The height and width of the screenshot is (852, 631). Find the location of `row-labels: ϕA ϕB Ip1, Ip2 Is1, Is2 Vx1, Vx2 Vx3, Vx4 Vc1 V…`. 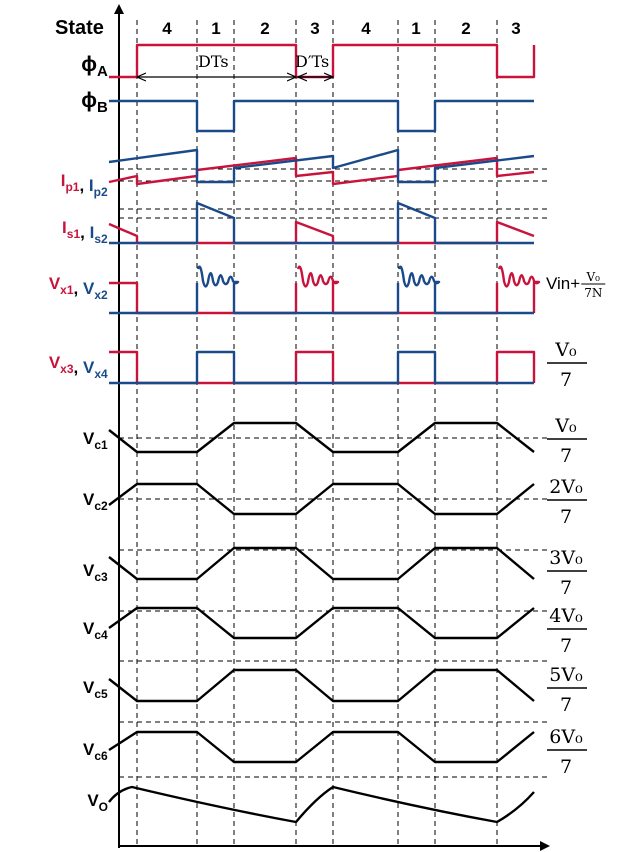

row-labels: ϕA ϕB Ip1, Ip2 Is1, Is2 Vx1, Vx2 Vx3, Vx4 Vc1 V… is located at coordinates (78, 433).